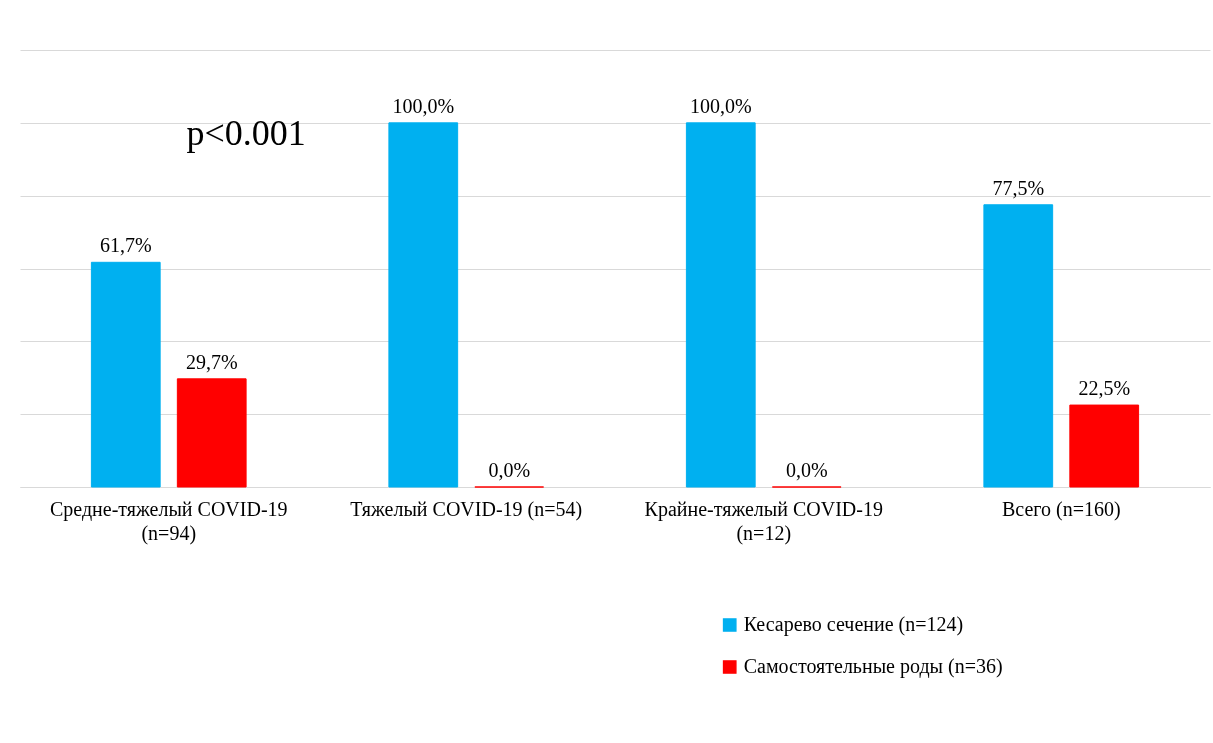 The image size is (1213, 743). I want to click on x-tick-label: Всего (n=160), so click(1061, 509).